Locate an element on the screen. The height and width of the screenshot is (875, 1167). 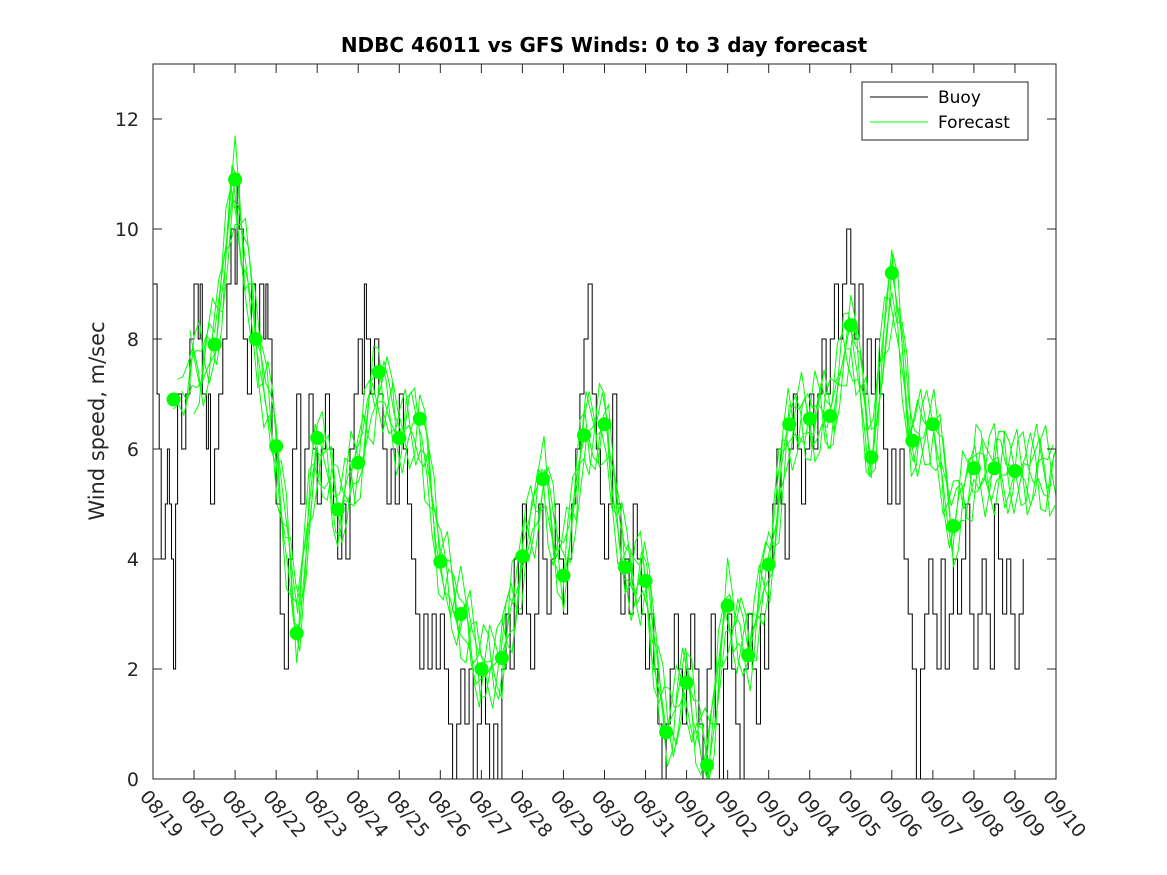
y-tick-label: 10 is located at coordinates (127, 230).